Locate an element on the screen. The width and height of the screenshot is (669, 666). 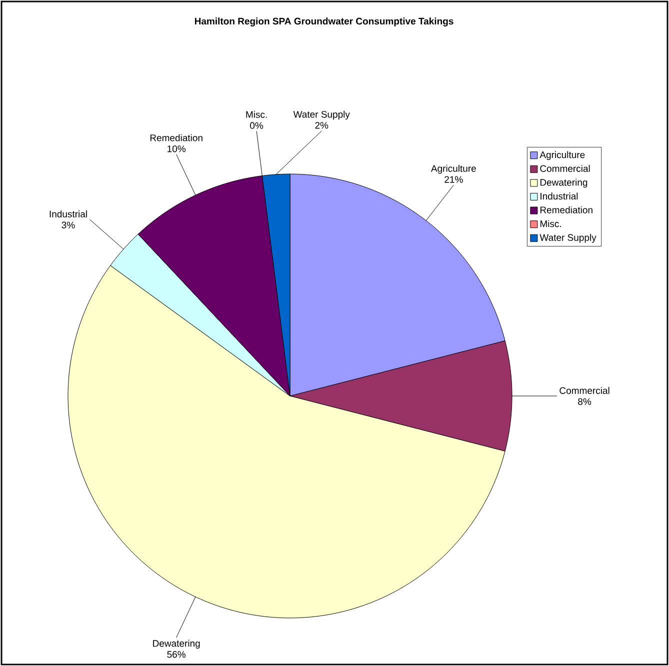
legend-label: Water Supply is located at coordinates (568, 238).